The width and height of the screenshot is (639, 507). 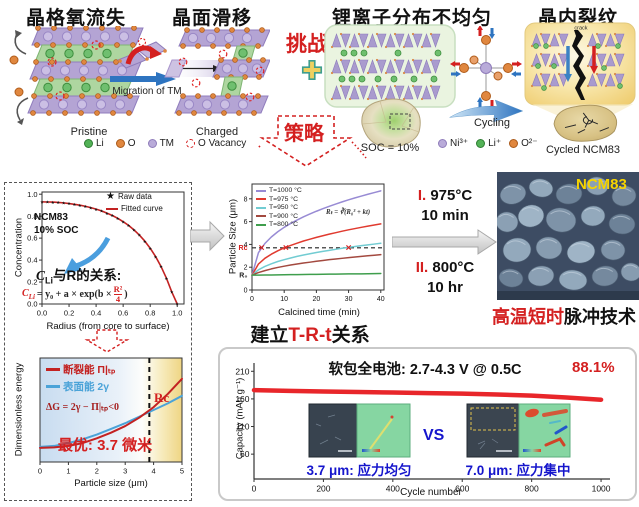 What do you see at coordinates (601, 489) in the screenshot?
I see `svg-text: 1000` at bounding box center [601, 489].